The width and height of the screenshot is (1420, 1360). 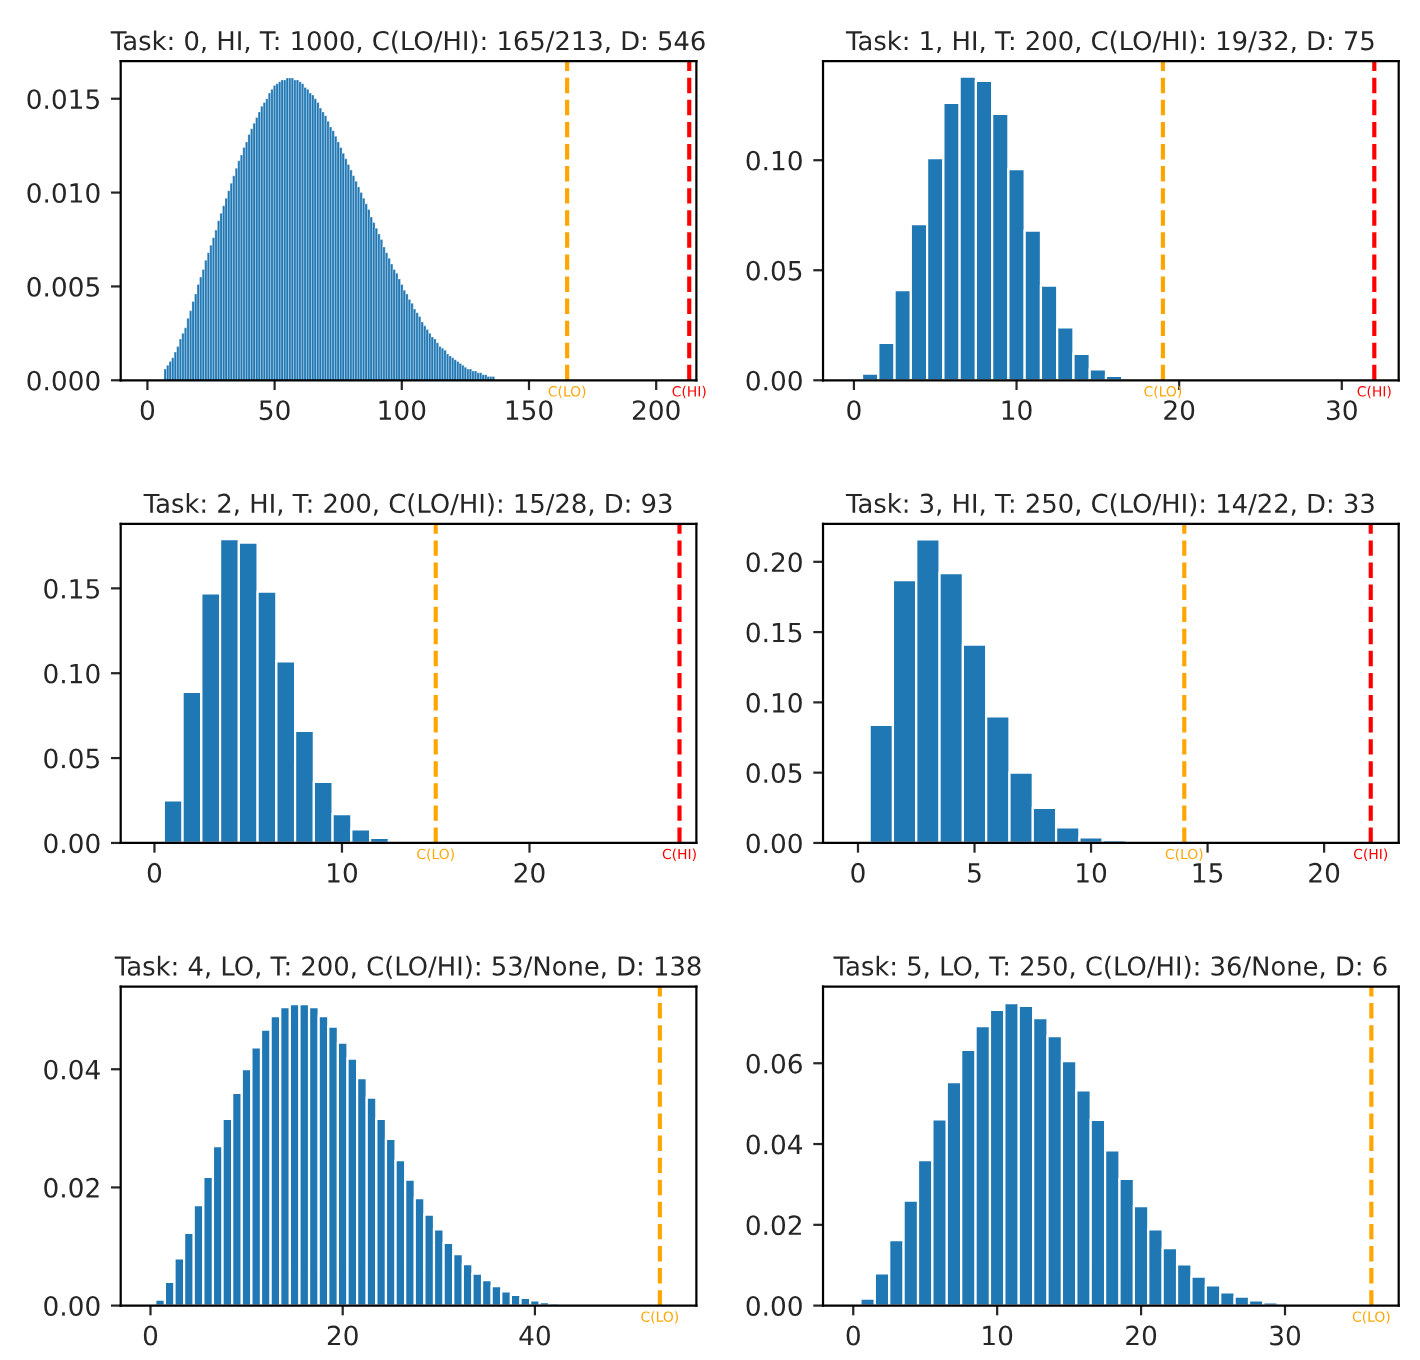 I want to click on chart-title: Task: 5, LO, T: 250, C(LO/HI): 36/None, D: 6, so click(x=1110, y=967).